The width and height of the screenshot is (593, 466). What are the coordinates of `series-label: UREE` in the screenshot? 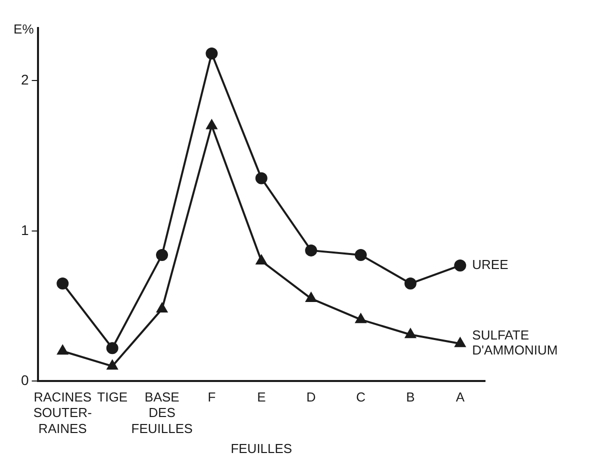 It's located at (490, 264).